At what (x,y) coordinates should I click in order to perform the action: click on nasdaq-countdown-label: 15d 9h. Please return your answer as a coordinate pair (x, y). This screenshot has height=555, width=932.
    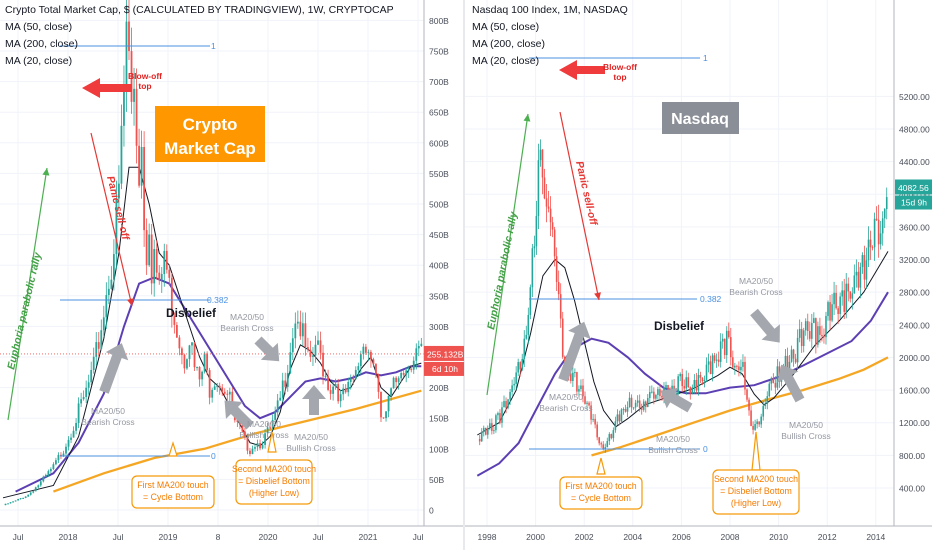
    Looking at the image, I should click on (914, 203).